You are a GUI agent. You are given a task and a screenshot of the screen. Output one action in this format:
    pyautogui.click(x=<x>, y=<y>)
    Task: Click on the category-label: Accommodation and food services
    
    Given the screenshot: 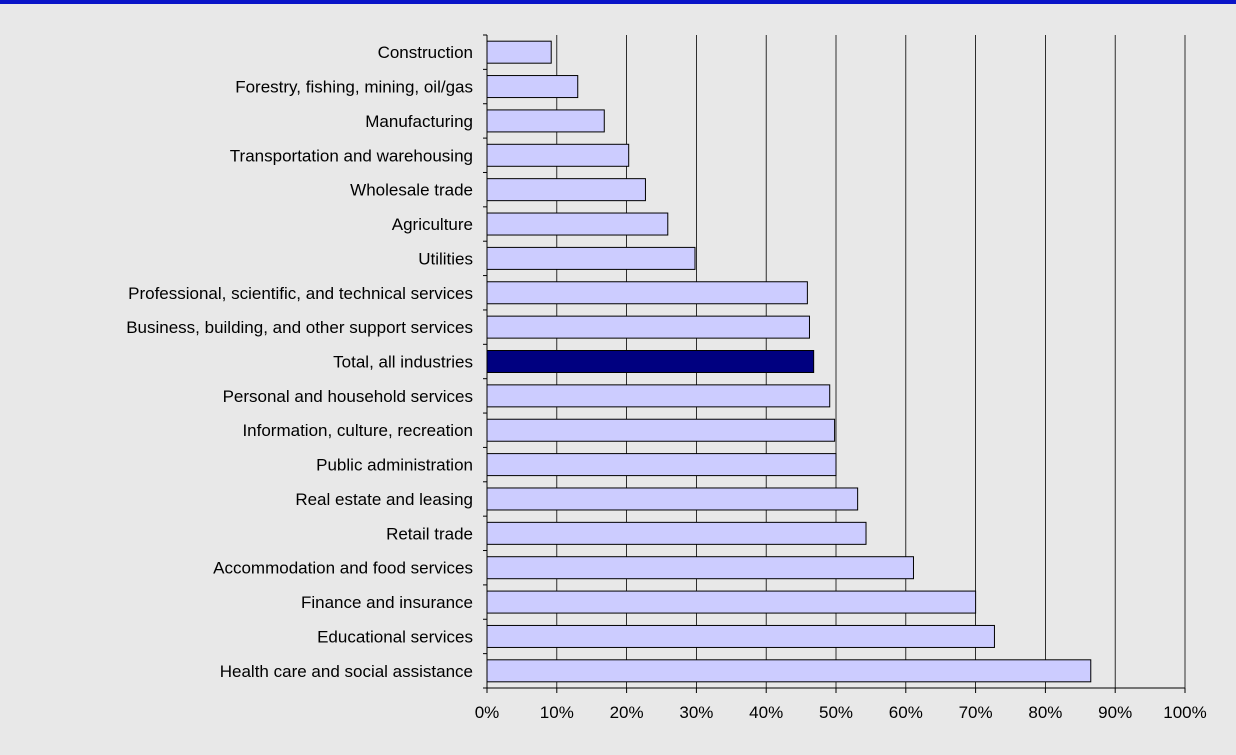 What is the action you would take?
    pyautogui.click(x=343, y=568)
    